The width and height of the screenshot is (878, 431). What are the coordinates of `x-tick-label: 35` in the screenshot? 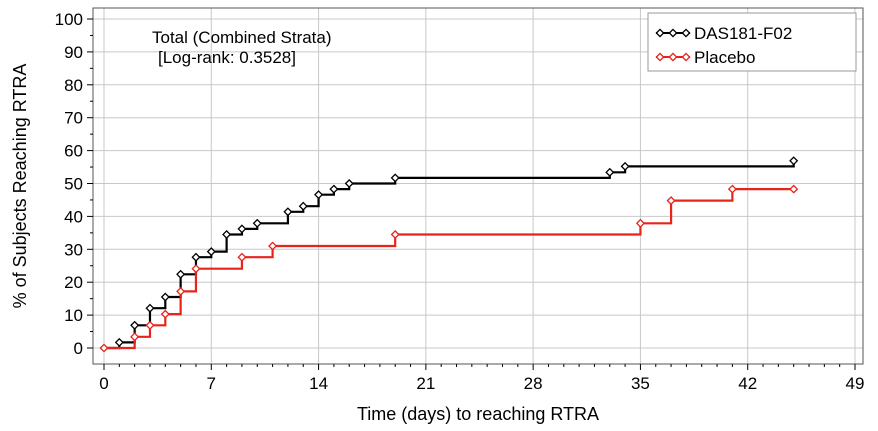 It's located at (640, 383).